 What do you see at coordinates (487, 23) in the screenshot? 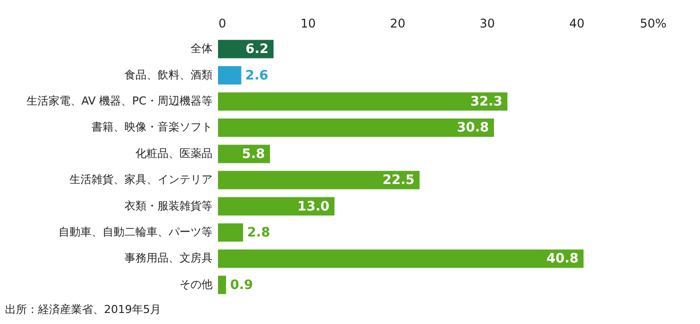
I see `x-tick-label: 30` at bounding box center [487, 23].